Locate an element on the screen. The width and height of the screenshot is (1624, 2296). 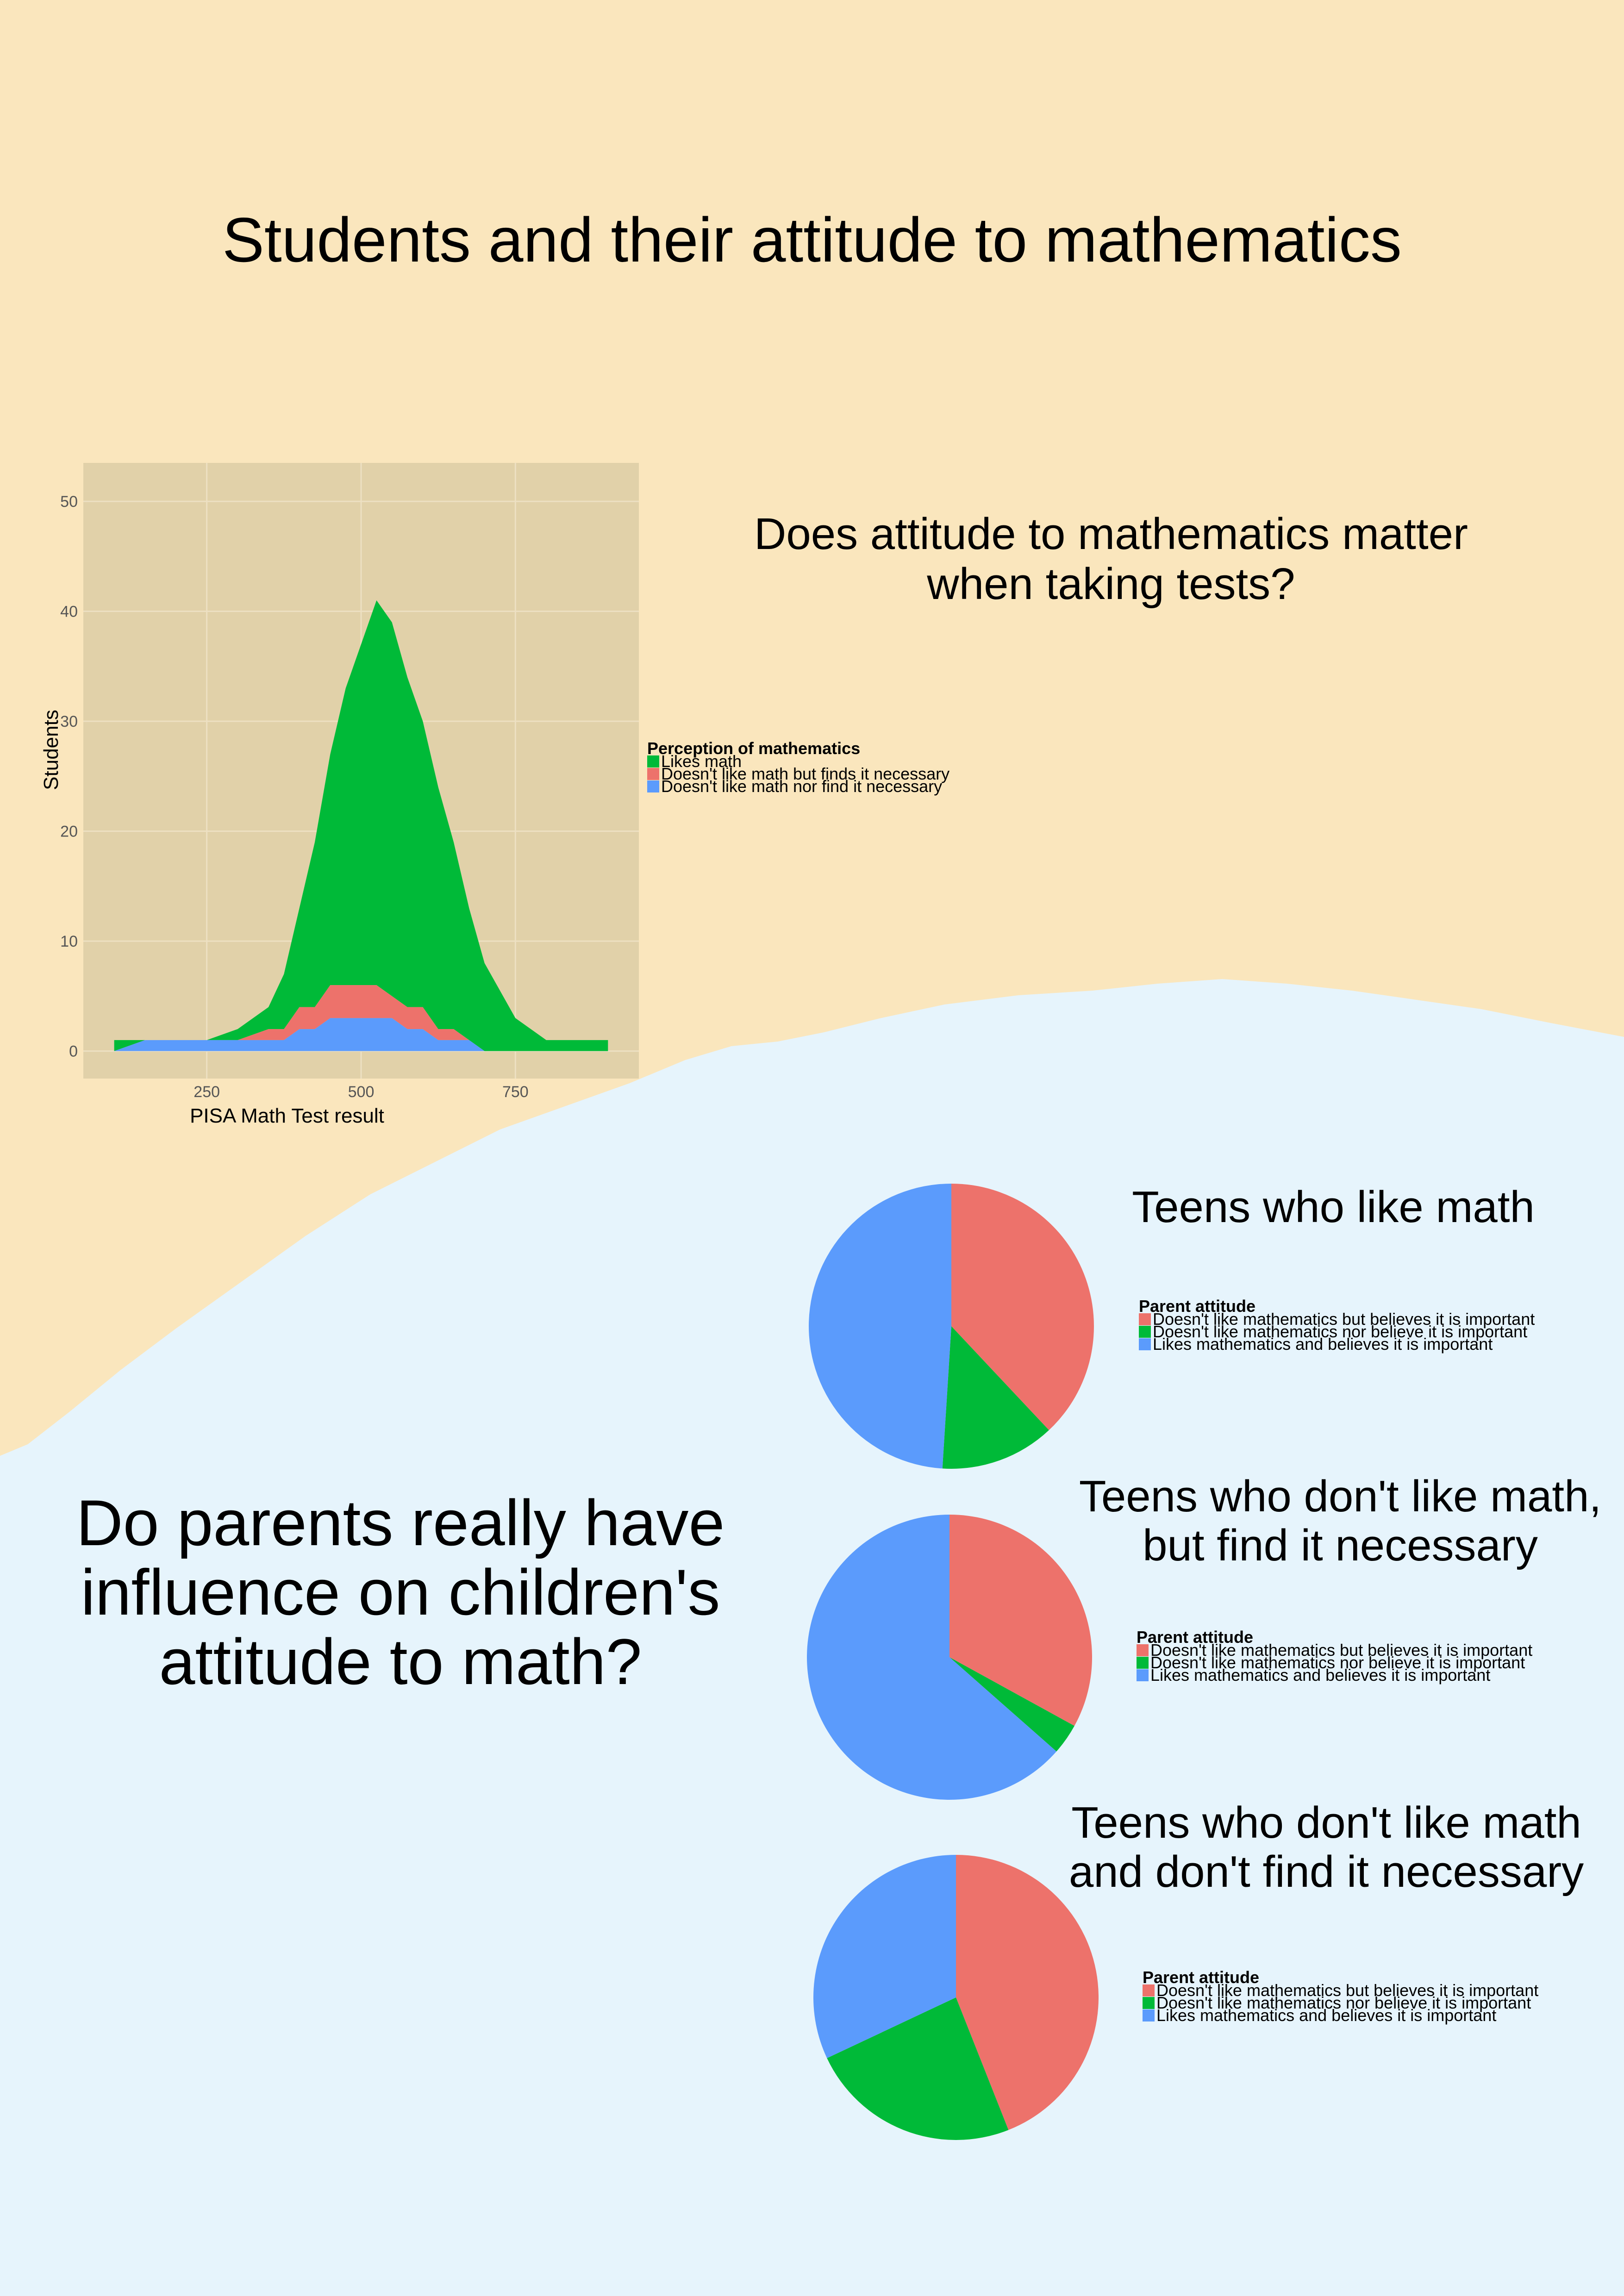
x-tick-label: 750 is located at coordinates (515, 1092).